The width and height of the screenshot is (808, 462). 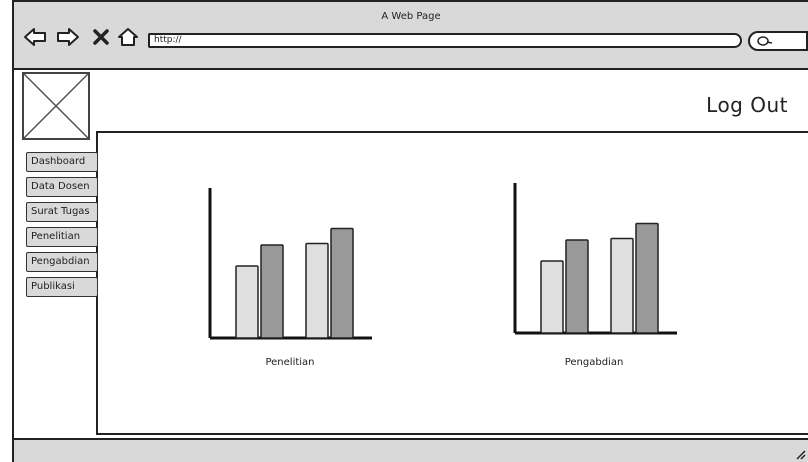 I want to click on sidebar-item-data-dosen: Data Dosen, so click(x=62, y=187).